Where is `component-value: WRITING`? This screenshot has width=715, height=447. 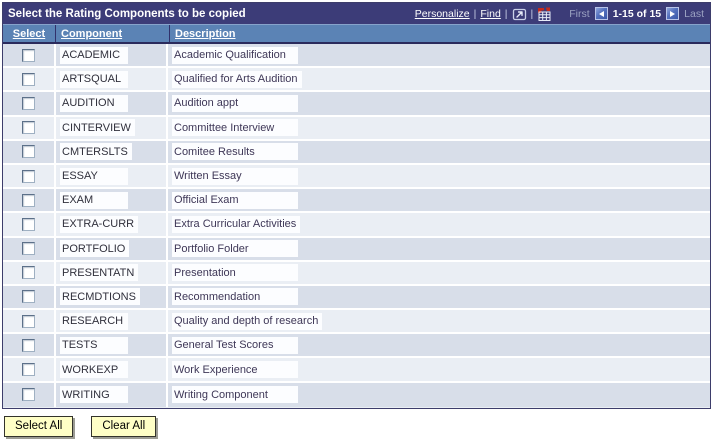
component-value: WRITING is located at coordinates (94, 395).